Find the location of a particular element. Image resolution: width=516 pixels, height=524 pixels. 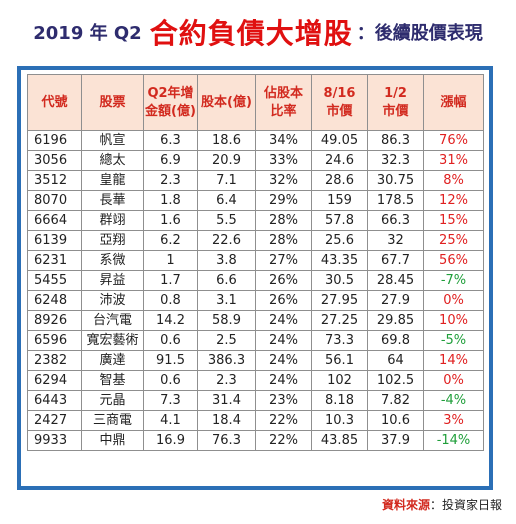

cell-col-q2-increase: 14.2 is located at coordinates (170, 320).